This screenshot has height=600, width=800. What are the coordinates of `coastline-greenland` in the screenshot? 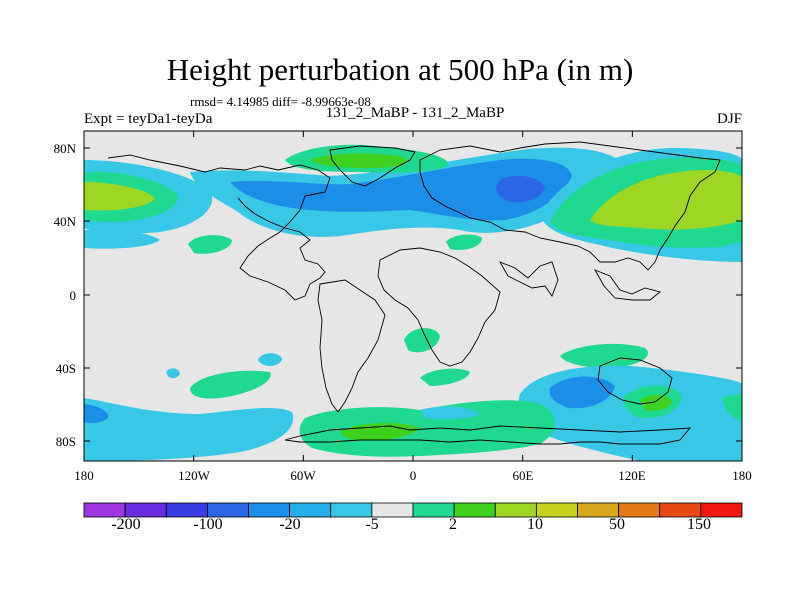 It's located at (372, 166).